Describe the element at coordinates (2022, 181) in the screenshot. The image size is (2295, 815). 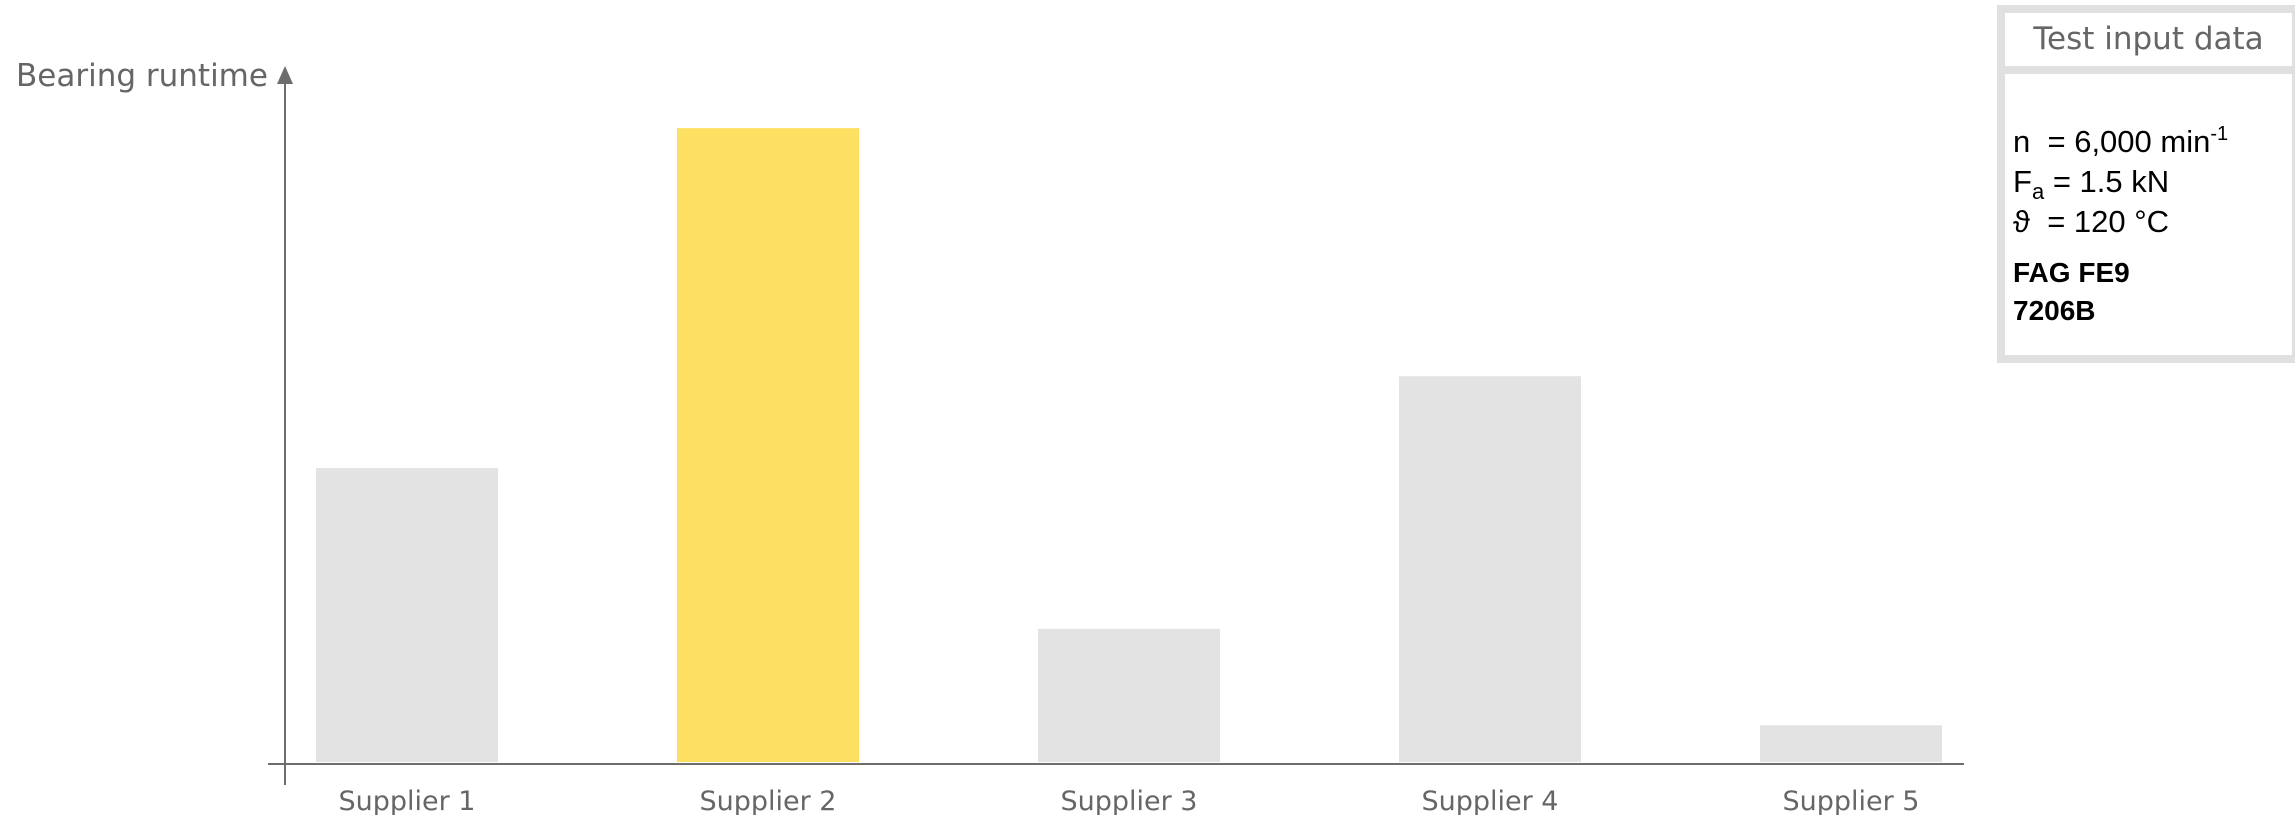
I see `param-symbol: F` at that location.